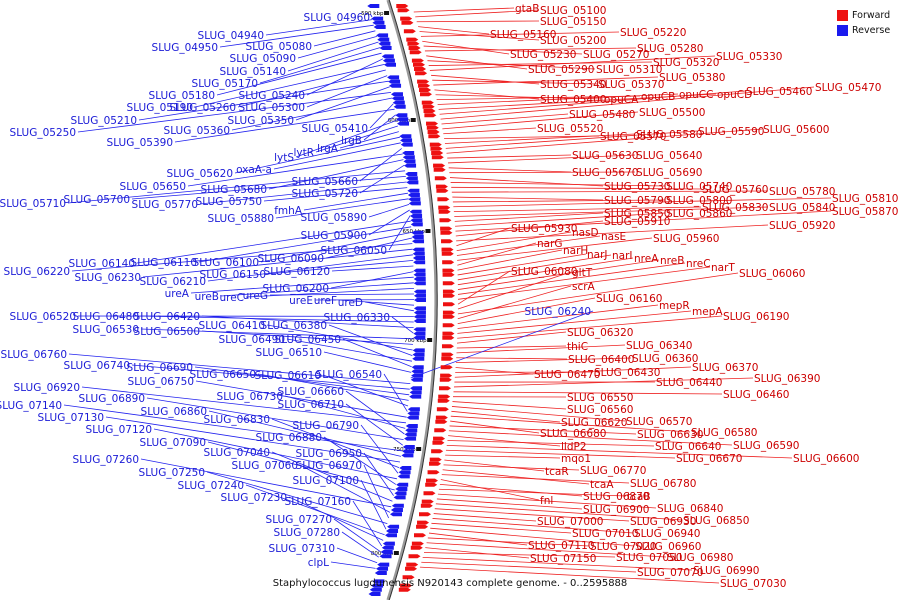  Describe the element at coordinates (165, 205) in the screenshot. I see `reverse-gene-label: SLUG_05770` at that location.